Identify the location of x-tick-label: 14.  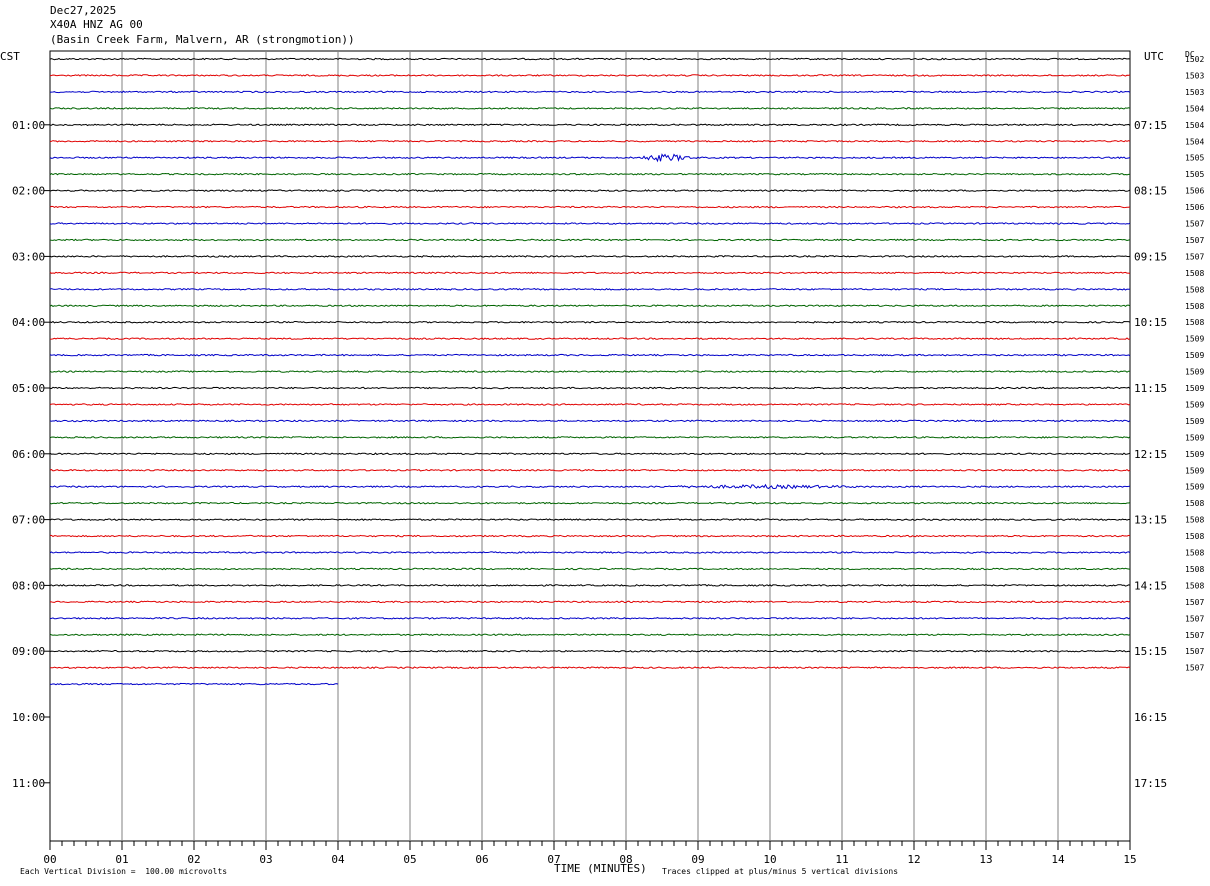
(1058, 859).